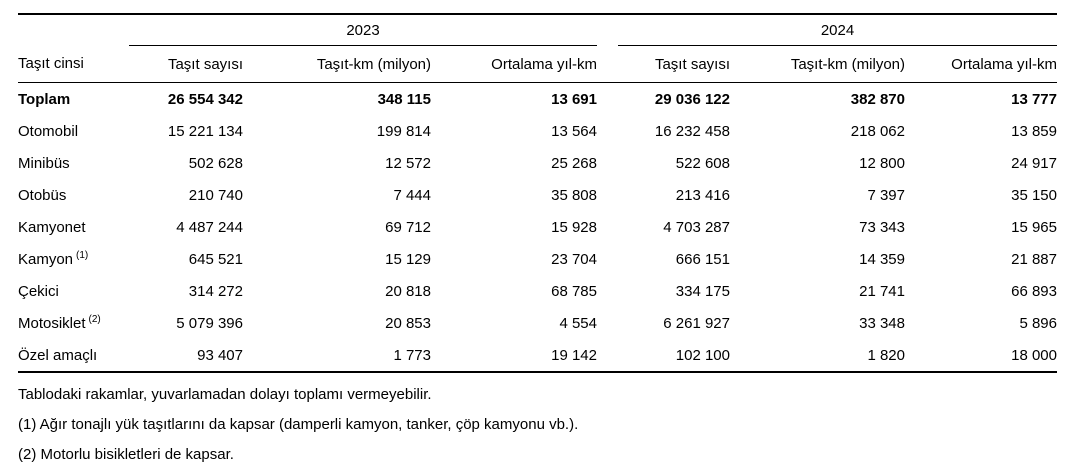 This screenshot has width=1078, height=474. I want to click on row-label: Otobüs, so click(73, 195).